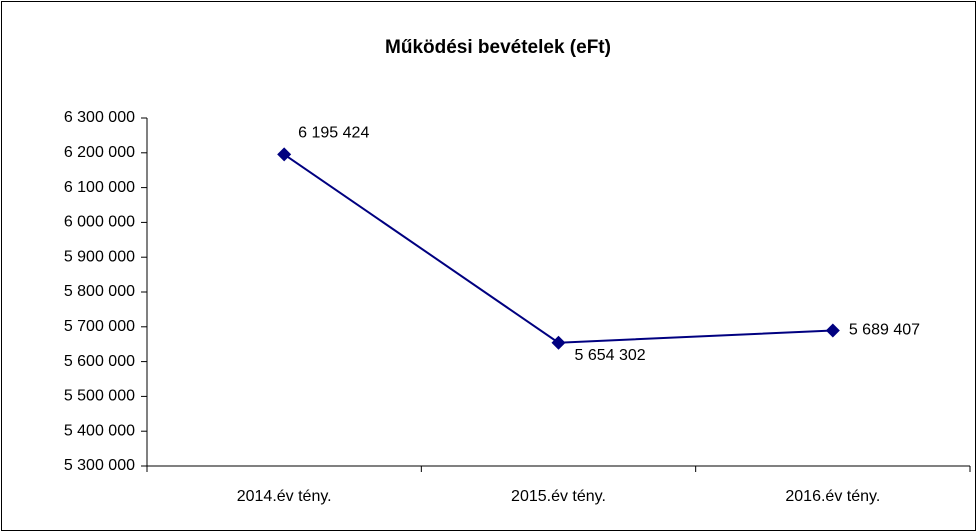 This screenshot has width=977, height=532. I want to click on x-tick-label: 2016.év tény., so click(832, 496).